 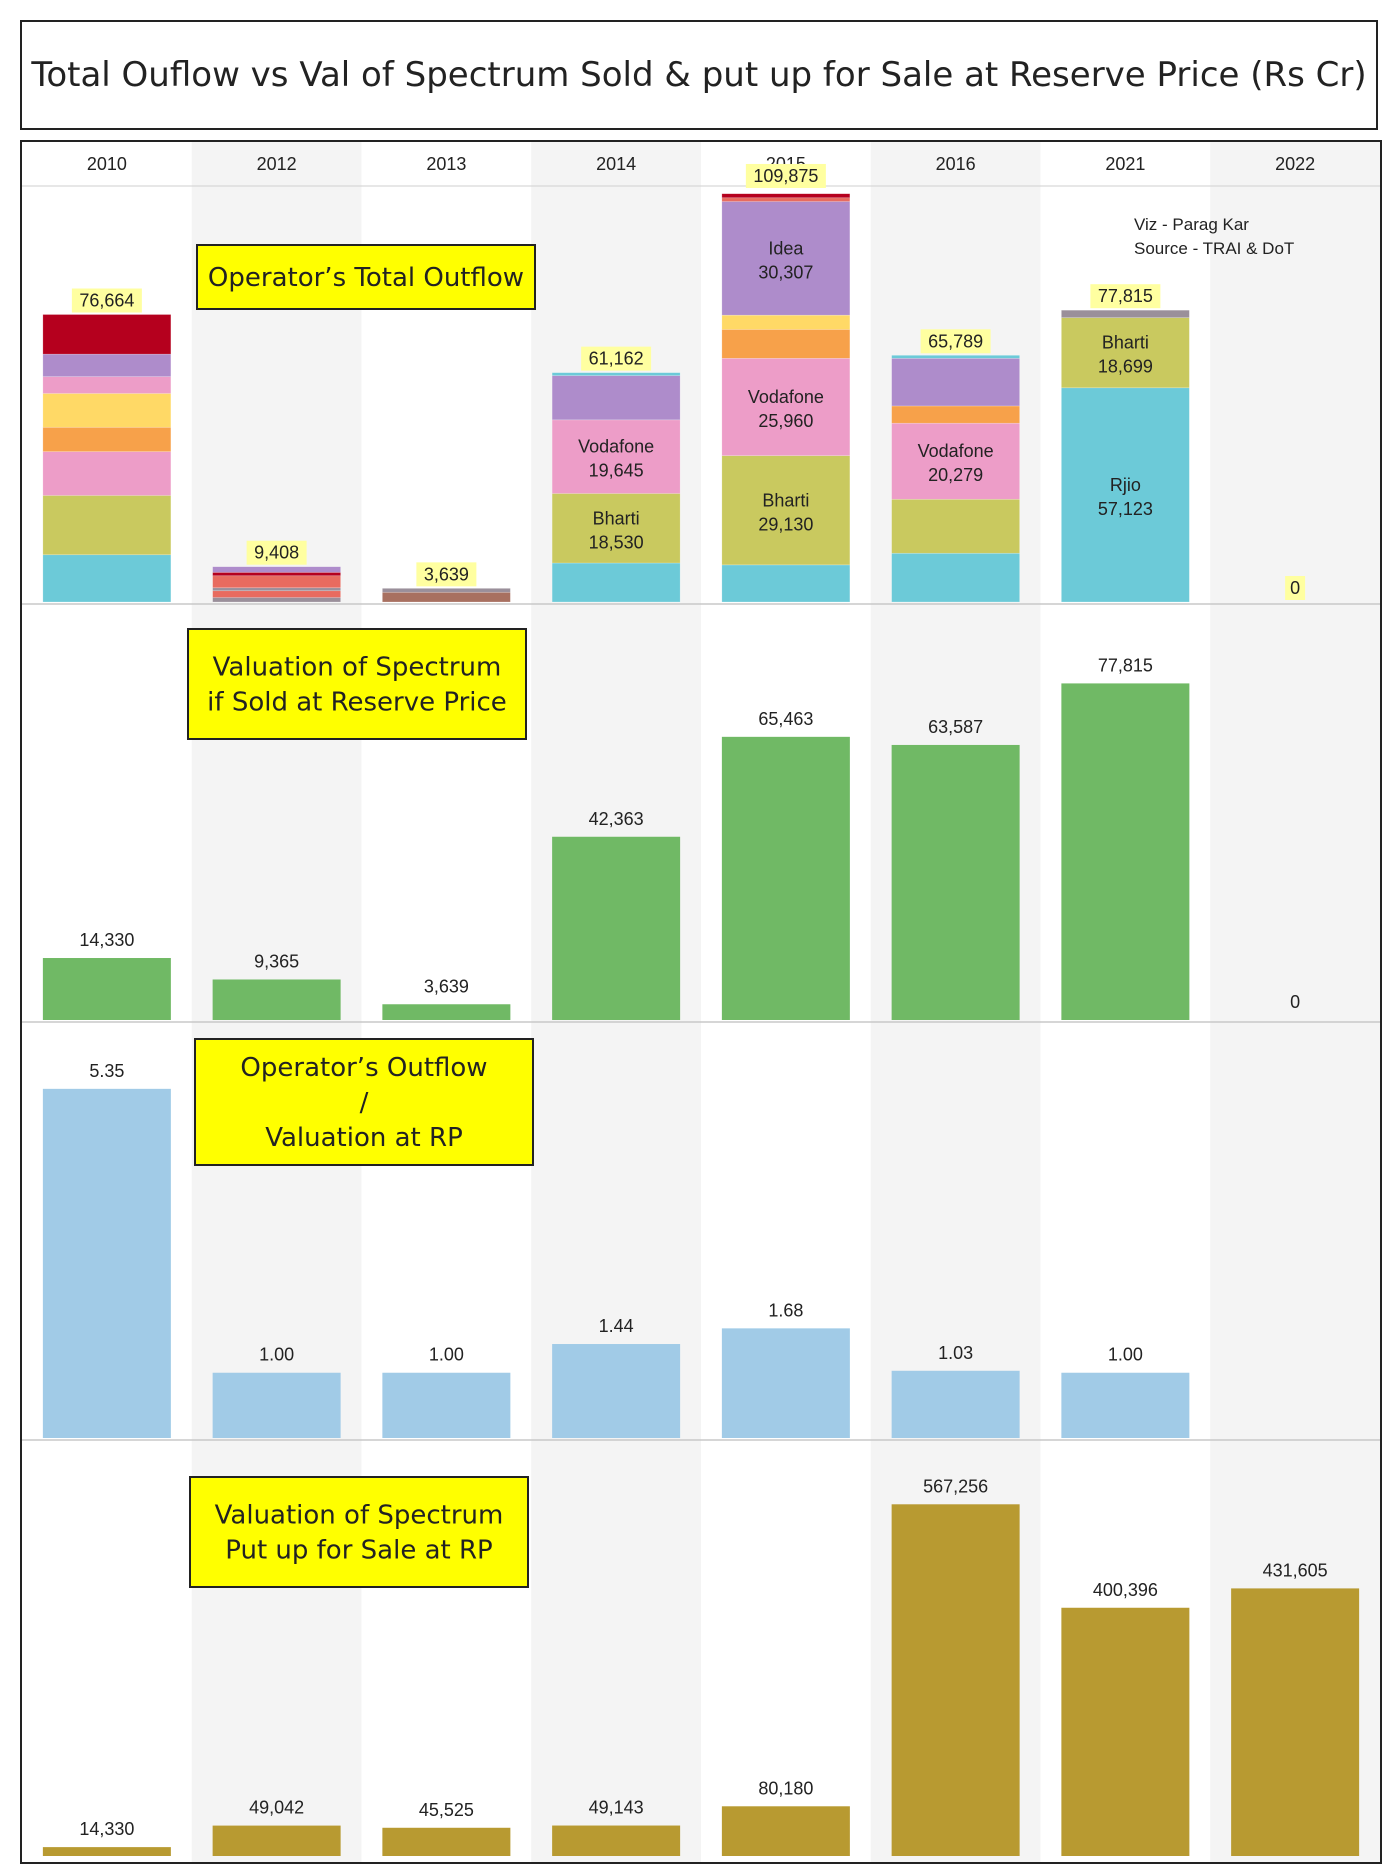 I want to click on year-label: 2021, so click(x=1125, y=164).